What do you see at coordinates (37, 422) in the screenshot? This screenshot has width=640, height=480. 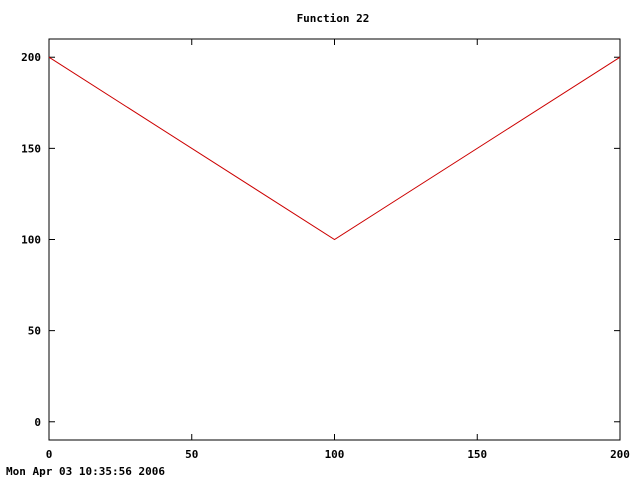 I see `y-tick-label: 0` at bounding box center [37, 422].